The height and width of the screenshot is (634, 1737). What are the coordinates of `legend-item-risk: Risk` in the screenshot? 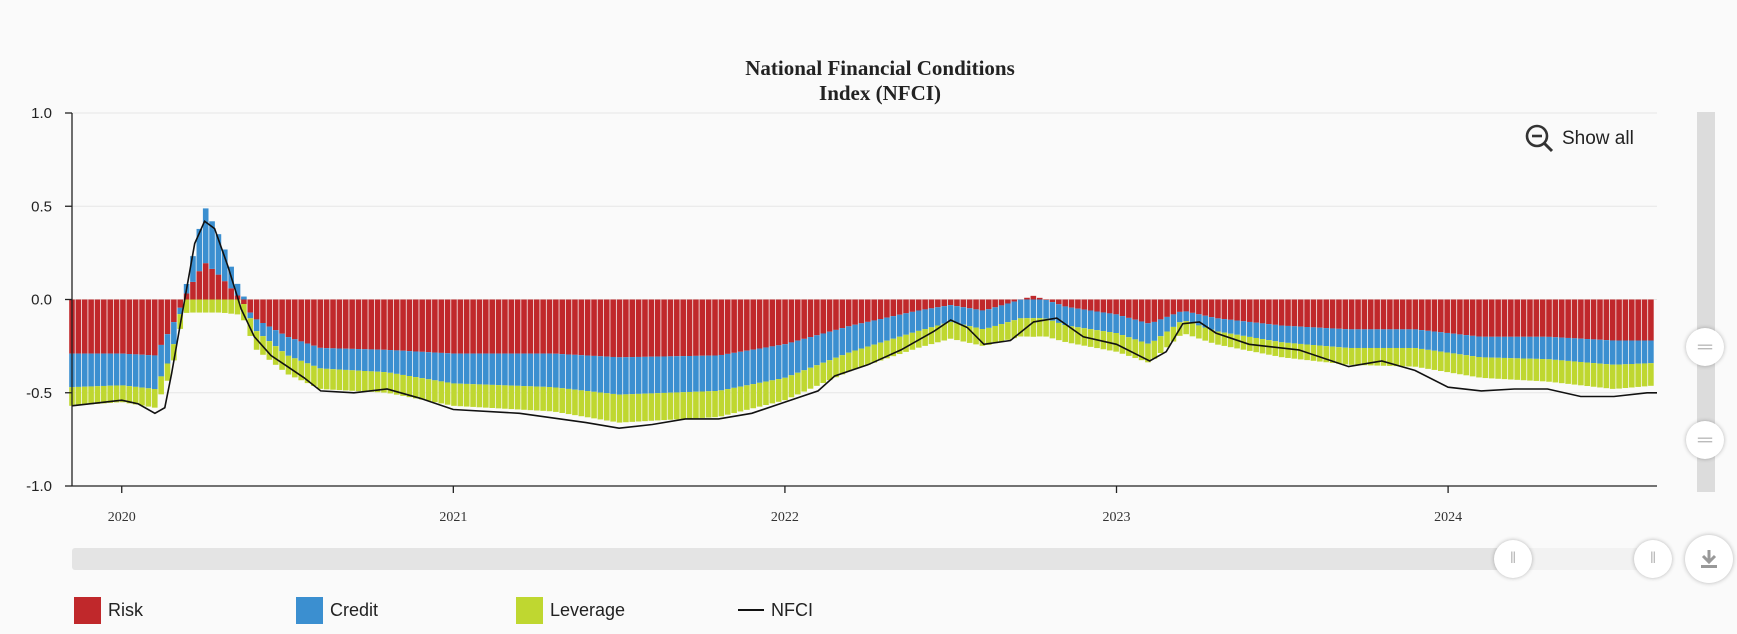 It's located at (108, 610).